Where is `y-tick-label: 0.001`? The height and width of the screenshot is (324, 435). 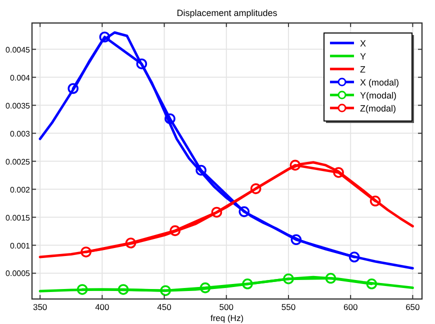
y-tick-label: 0.001 is located at coordinates (20, 245).